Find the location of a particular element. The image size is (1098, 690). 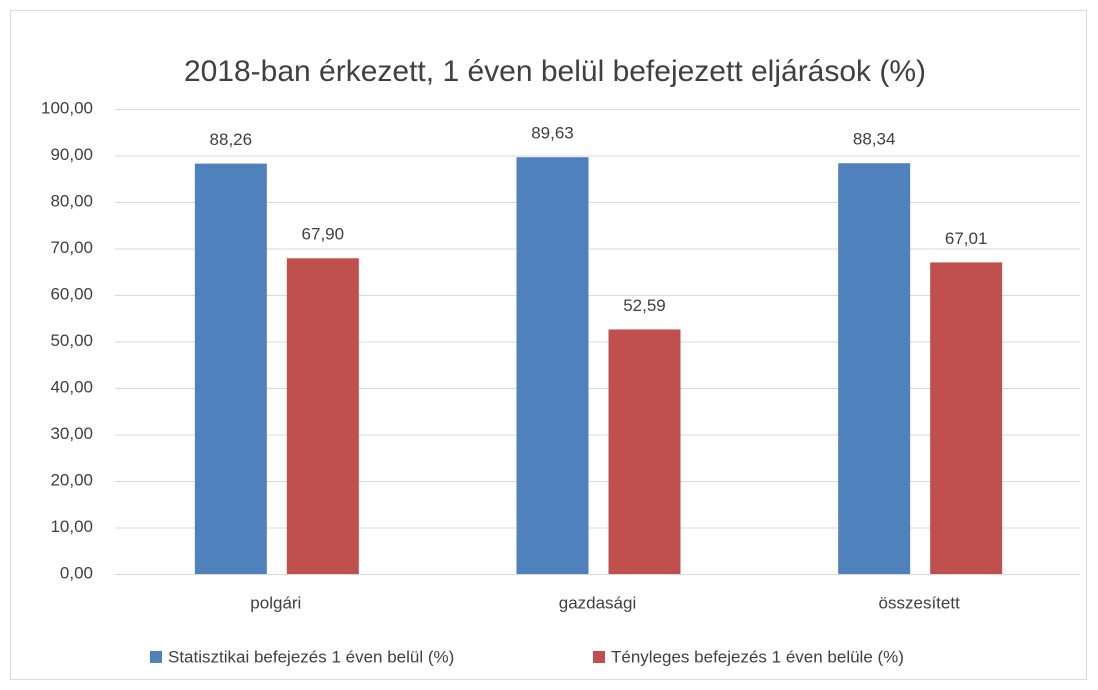

y-tick-label: 20,00 is located at coordinates (71, 479).